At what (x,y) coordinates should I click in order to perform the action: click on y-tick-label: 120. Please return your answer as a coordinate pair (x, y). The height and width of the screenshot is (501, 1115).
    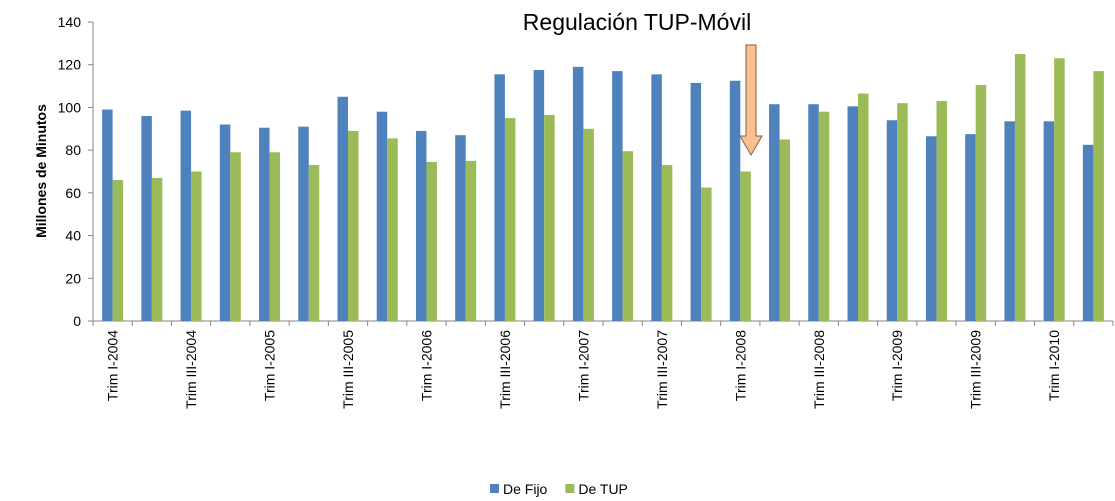
    Looking at the image, I should click on (70, 65).